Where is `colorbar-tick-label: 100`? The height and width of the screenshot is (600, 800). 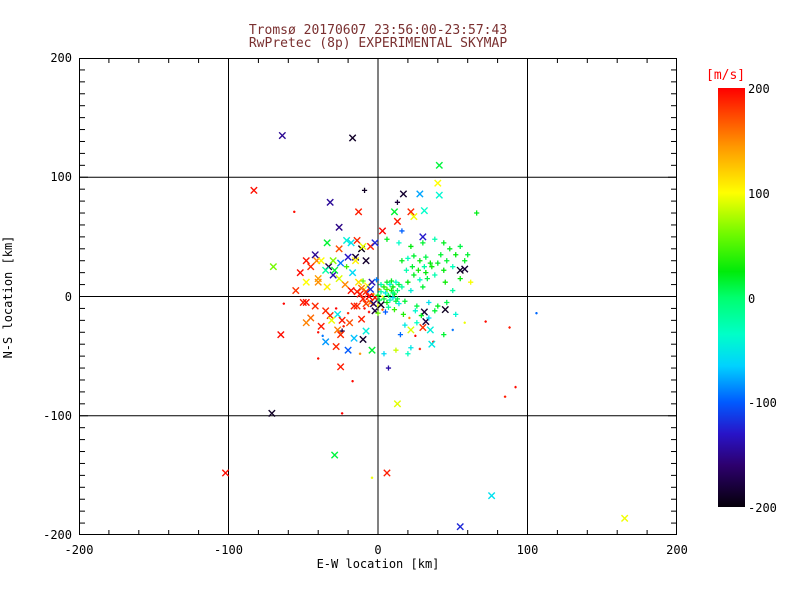
colorbar-tick-label: 100 is located at coordinates (759, 193).